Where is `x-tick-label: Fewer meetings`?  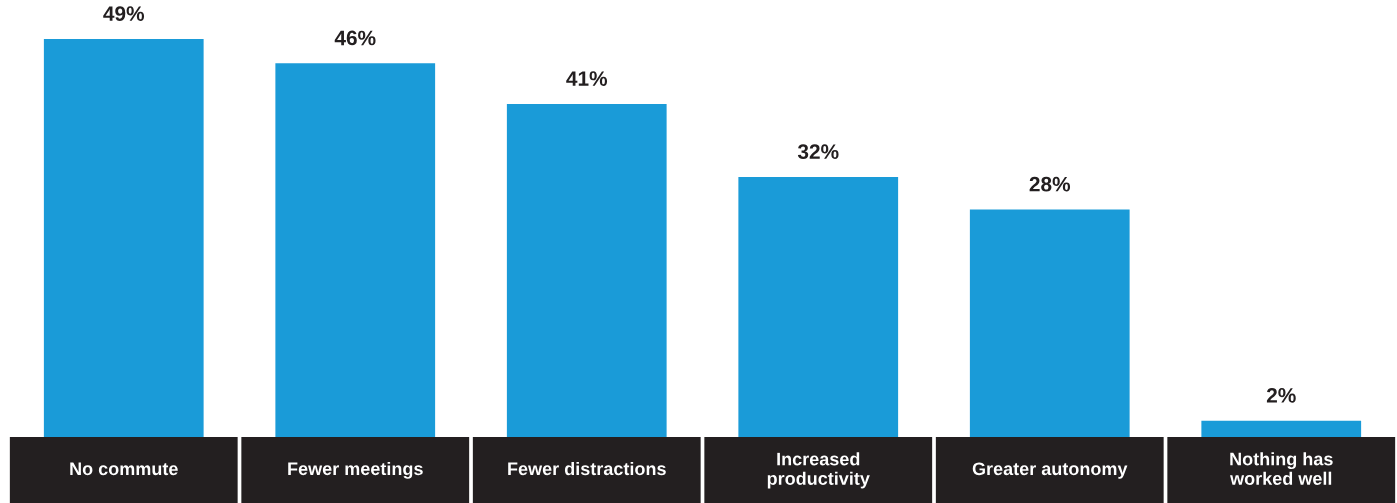
x-tick-label: Fewer meetings is located at coordinates (355, 470).